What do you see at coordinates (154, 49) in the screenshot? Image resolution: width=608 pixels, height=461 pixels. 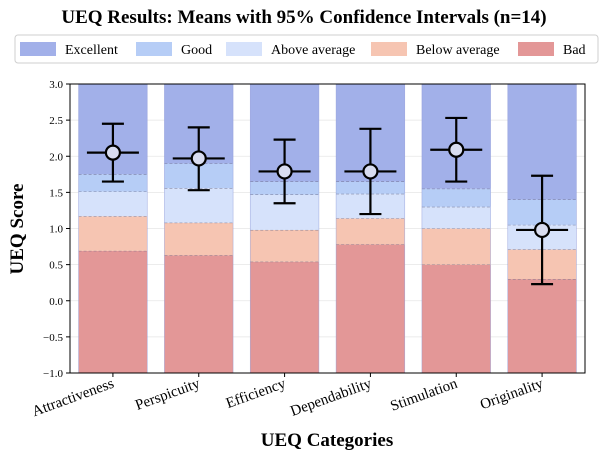 I see `legend-swatch-good` at bounding box center [154, 49].